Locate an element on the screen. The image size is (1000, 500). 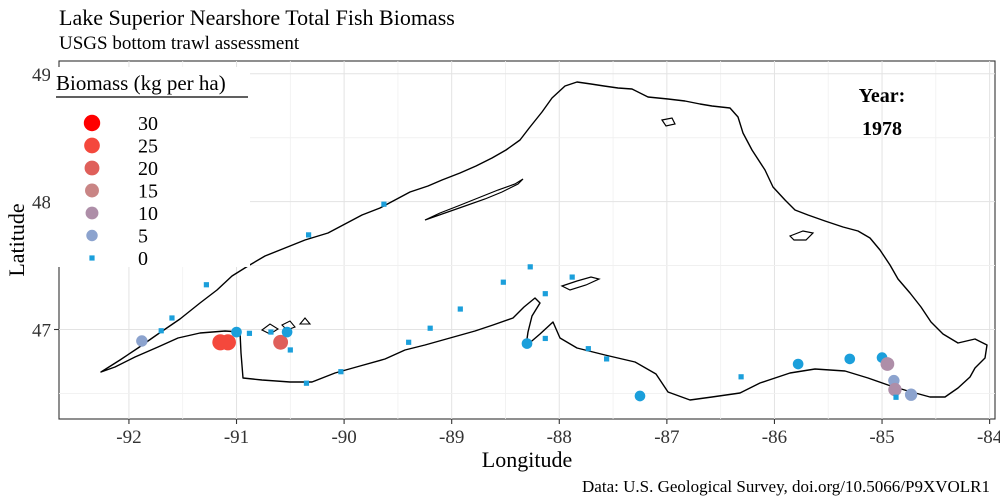
x-tick-label: -86 is located at coordinates (774, 437).